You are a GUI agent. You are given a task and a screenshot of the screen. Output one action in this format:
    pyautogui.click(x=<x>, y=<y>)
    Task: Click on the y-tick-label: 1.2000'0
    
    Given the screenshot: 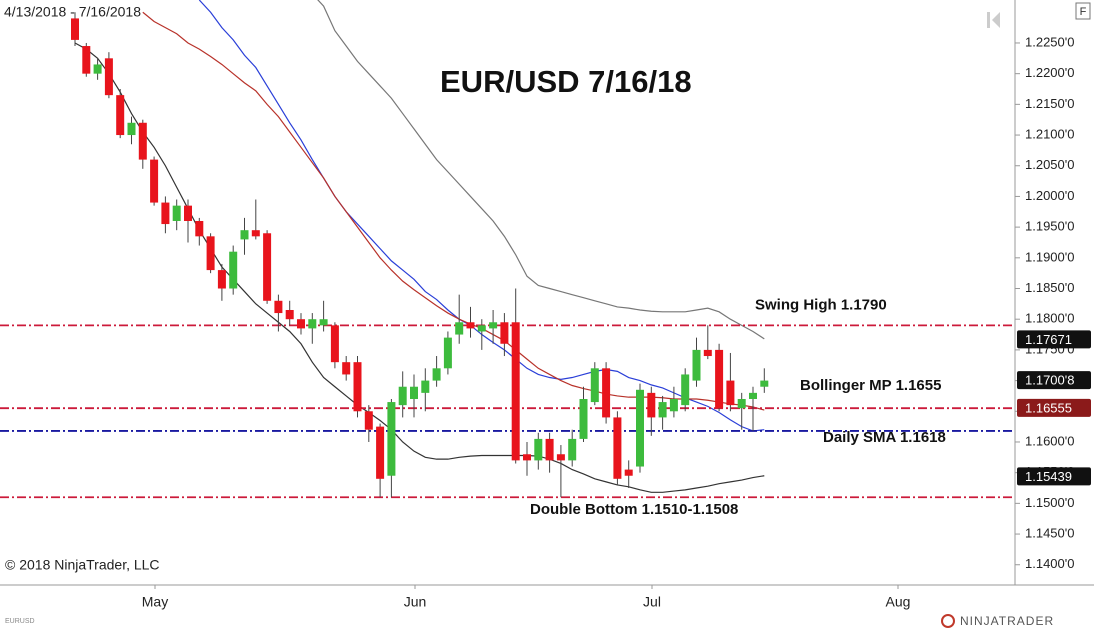 What is the action you would take?
    pyautogui.click(x=1049, y=195)
    